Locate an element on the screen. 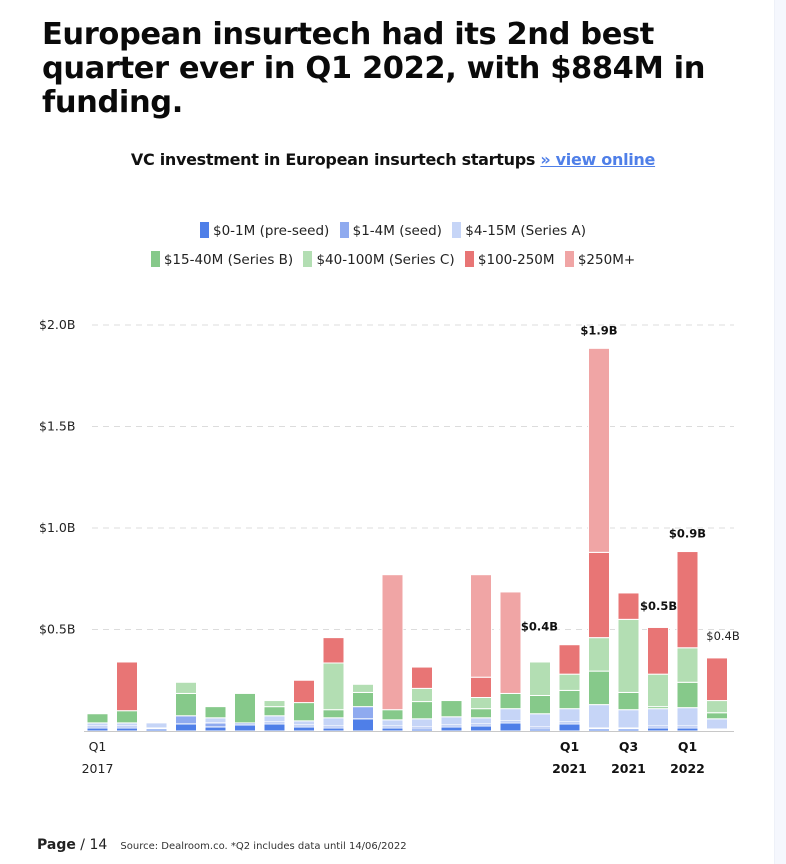 The height and width of the screenshot is (864, 786). bar-total-label: $1.9B is located at coordinates (598, 330).